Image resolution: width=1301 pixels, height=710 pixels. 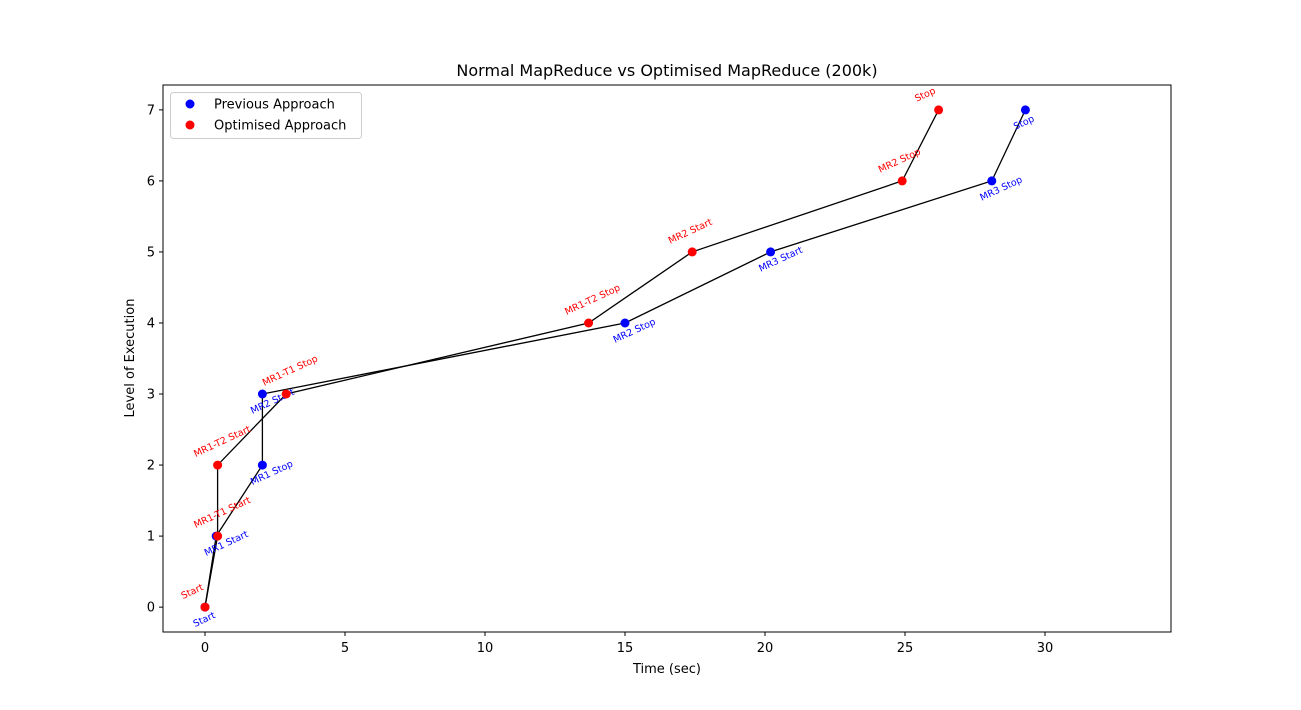 I want to click on x-tick-label: 30, so click(x=1045, y=648).